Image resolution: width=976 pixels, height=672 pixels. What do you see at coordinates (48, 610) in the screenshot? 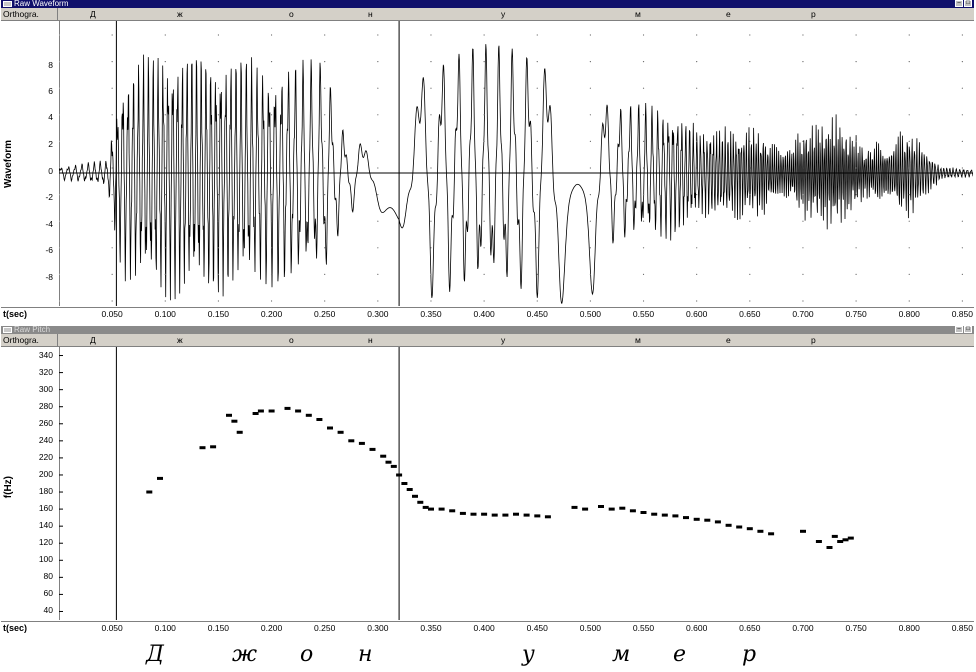
I see `y-tick-label: 40` at bounding box center [48, 610].